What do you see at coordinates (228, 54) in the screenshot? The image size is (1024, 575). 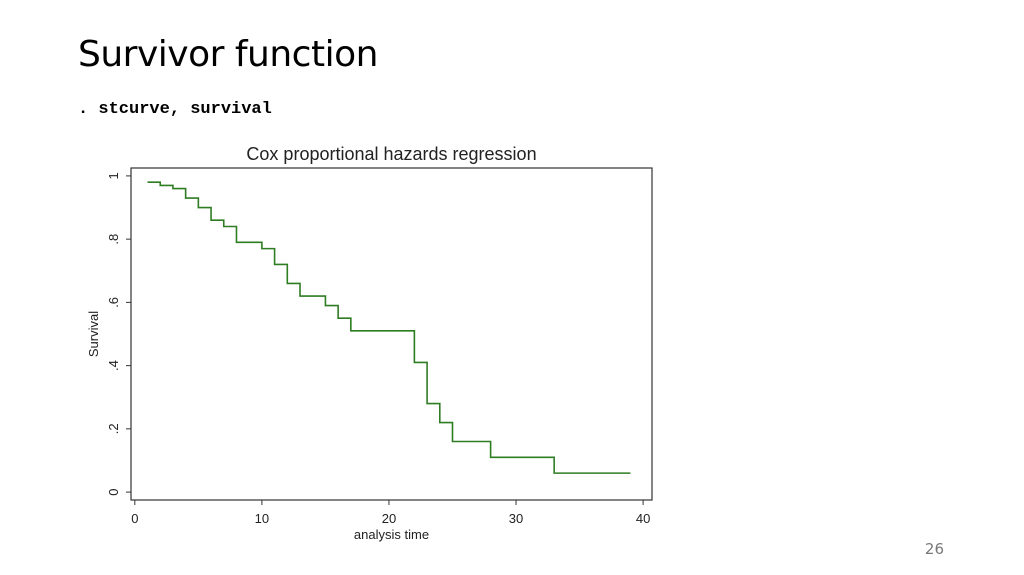 I see `slide-title: Survivor function` at bounding box center [228, 54].